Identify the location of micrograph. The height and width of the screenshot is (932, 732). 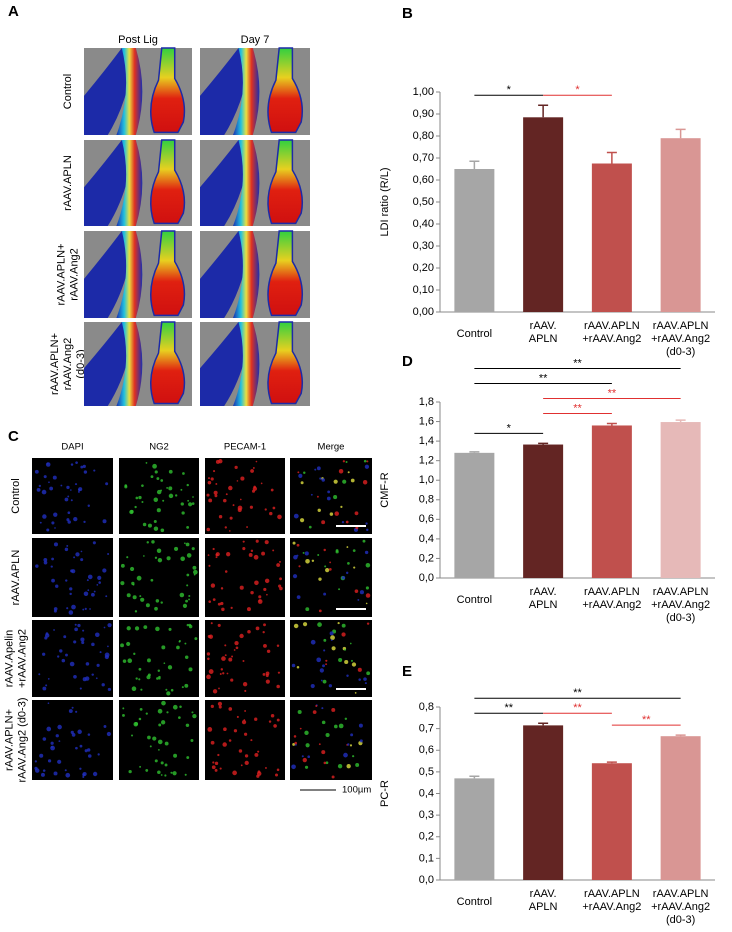
(72, 658).